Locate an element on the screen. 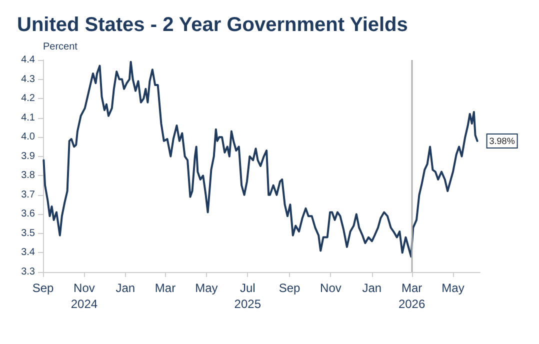 The width and height of the screenshot is (539, 344). y-tick-label: 4.1 is located at coordinates (28, 118).